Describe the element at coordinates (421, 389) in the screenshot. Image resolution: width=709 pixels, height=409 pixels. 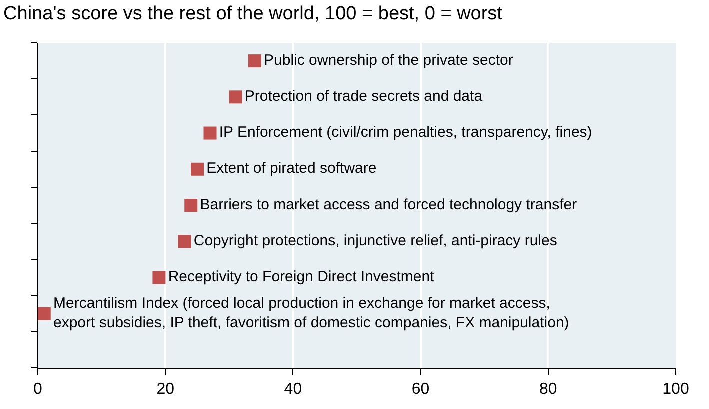
I see `x-tick-label: 60` at that location.